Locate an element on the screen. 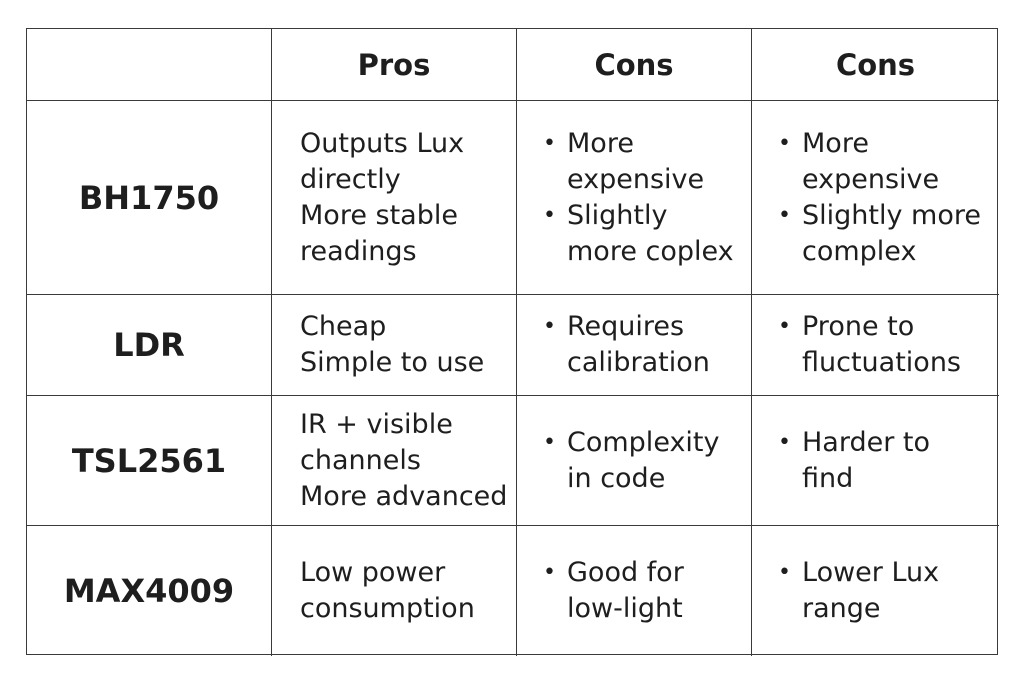 This screenshot has height=683, width=1024. pros-line: consumption is located at coordinates (387, 608).